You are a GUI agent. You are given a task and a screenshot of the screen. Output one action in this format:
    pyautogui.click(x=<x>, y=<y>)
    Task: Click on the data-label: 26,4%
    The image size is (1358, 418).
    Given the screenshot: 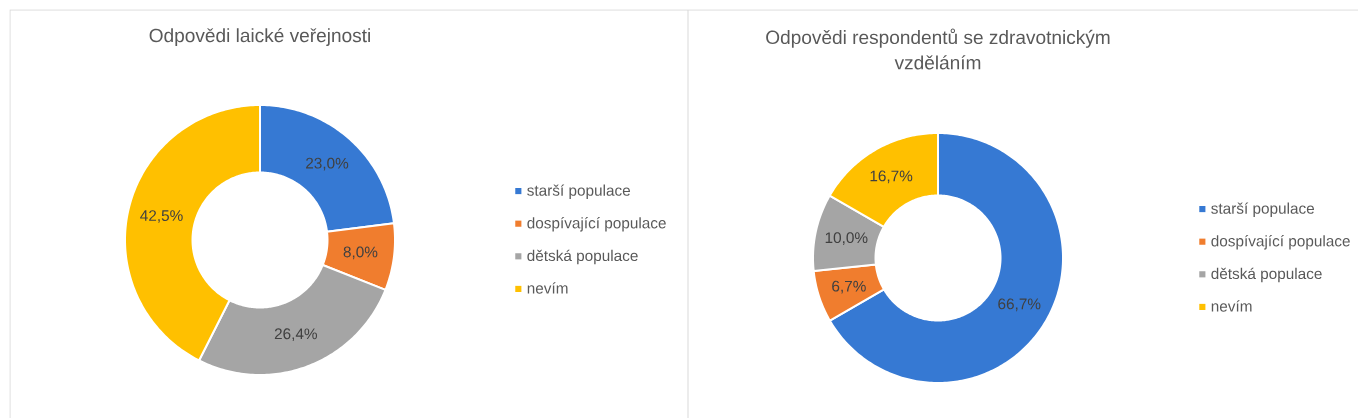 What is the action you would take?
    pyautogui.click(x=296, y=335)
    